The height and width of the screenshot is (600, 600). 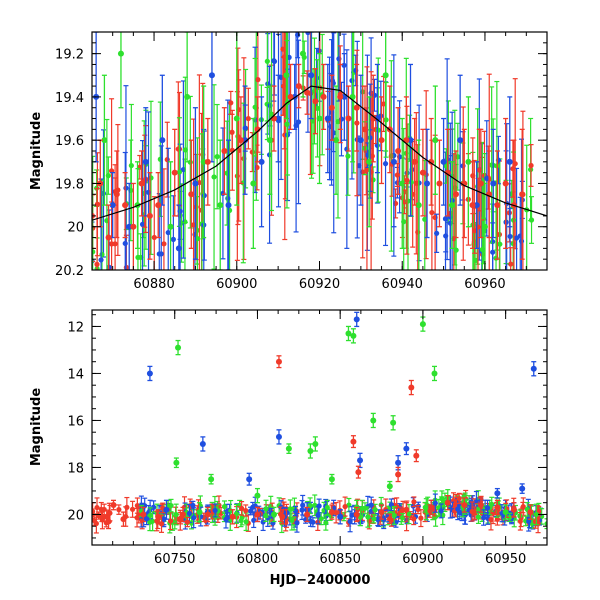 I want to click on y-tick-label: 16, so click(x=75, y=421).